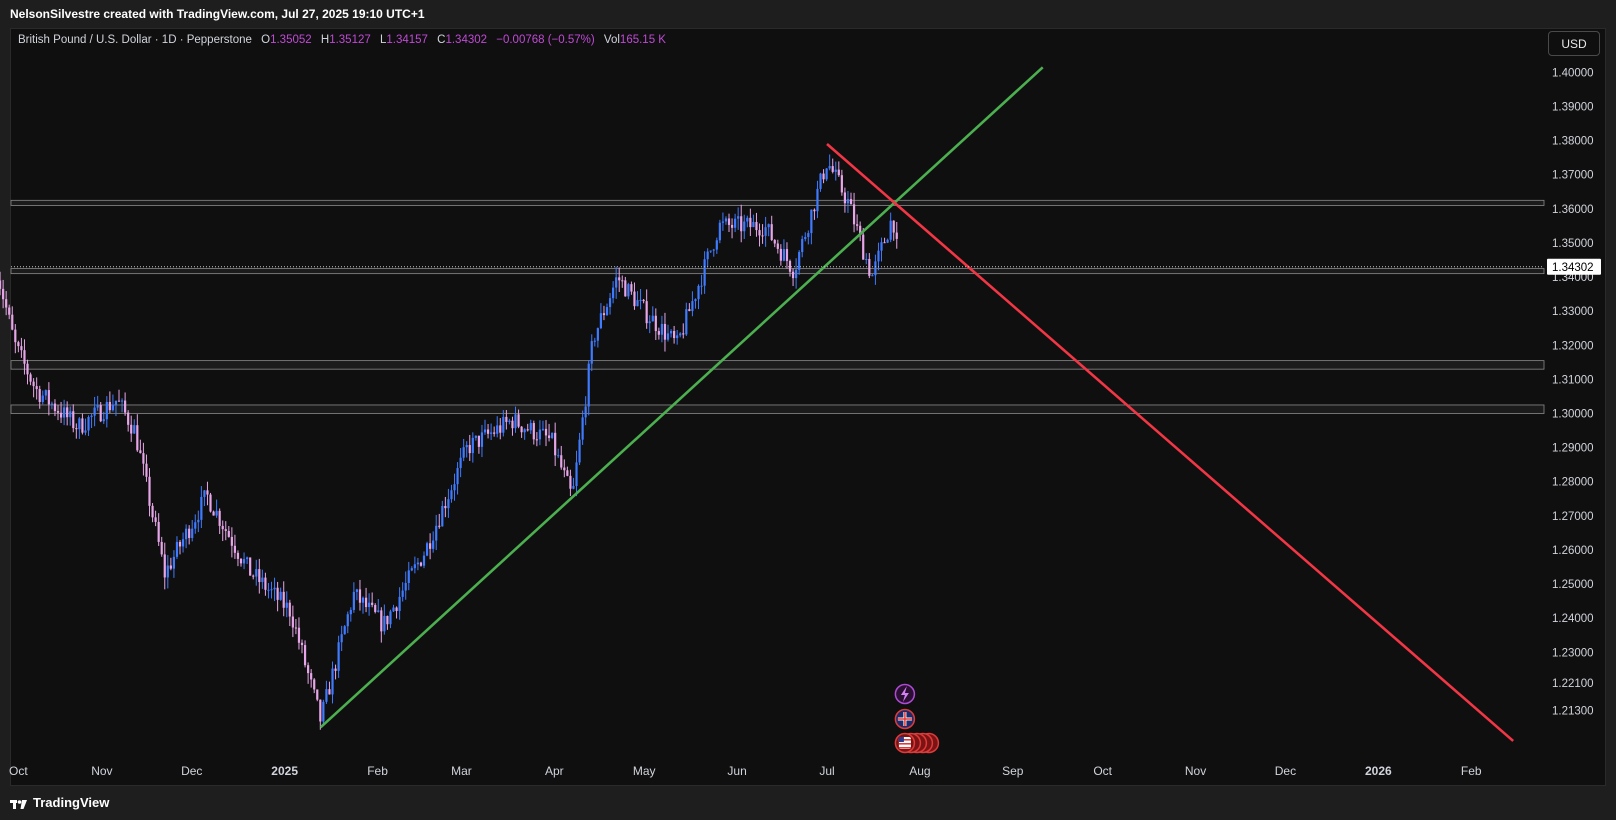 This screenshot has width=1616, height=820. What do you see at coordinates (71, 802) in the screenshot?
I see `footer-brand: TradingView` at bounding box center [71, 802].